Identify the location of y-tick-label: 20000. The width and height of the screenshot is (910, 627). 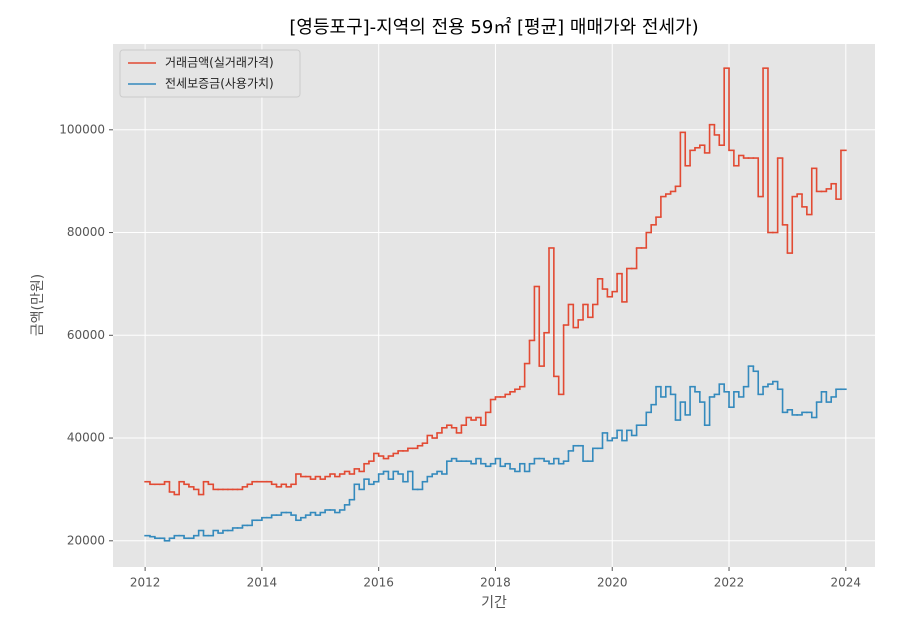
(86, 540).